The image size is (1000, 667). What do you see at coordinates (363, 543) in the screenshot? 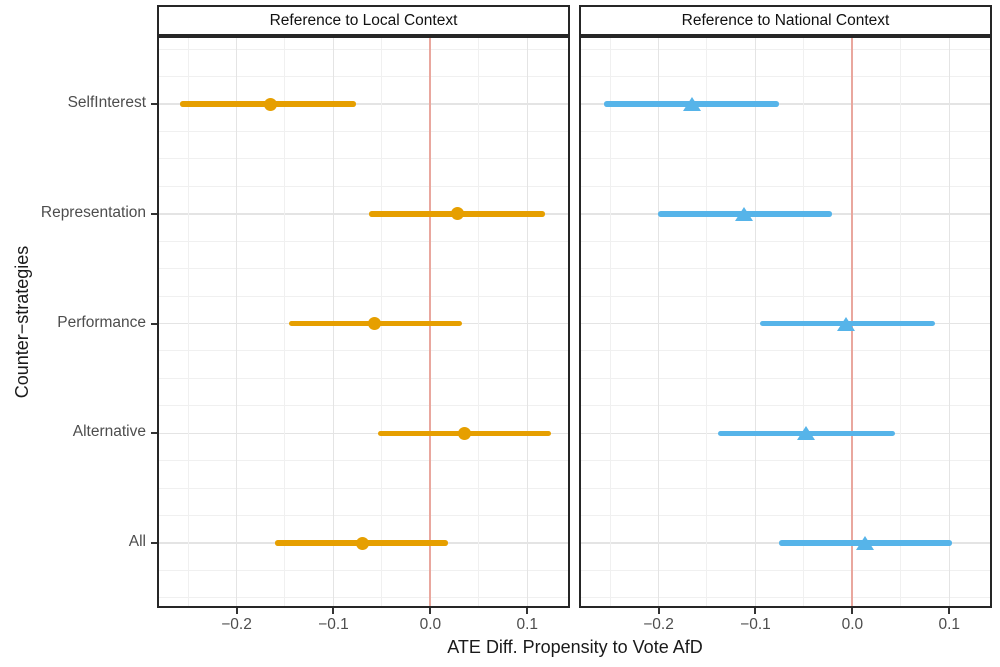
I see `estimate-marker-circle-all` at bounding box center [363, 543].